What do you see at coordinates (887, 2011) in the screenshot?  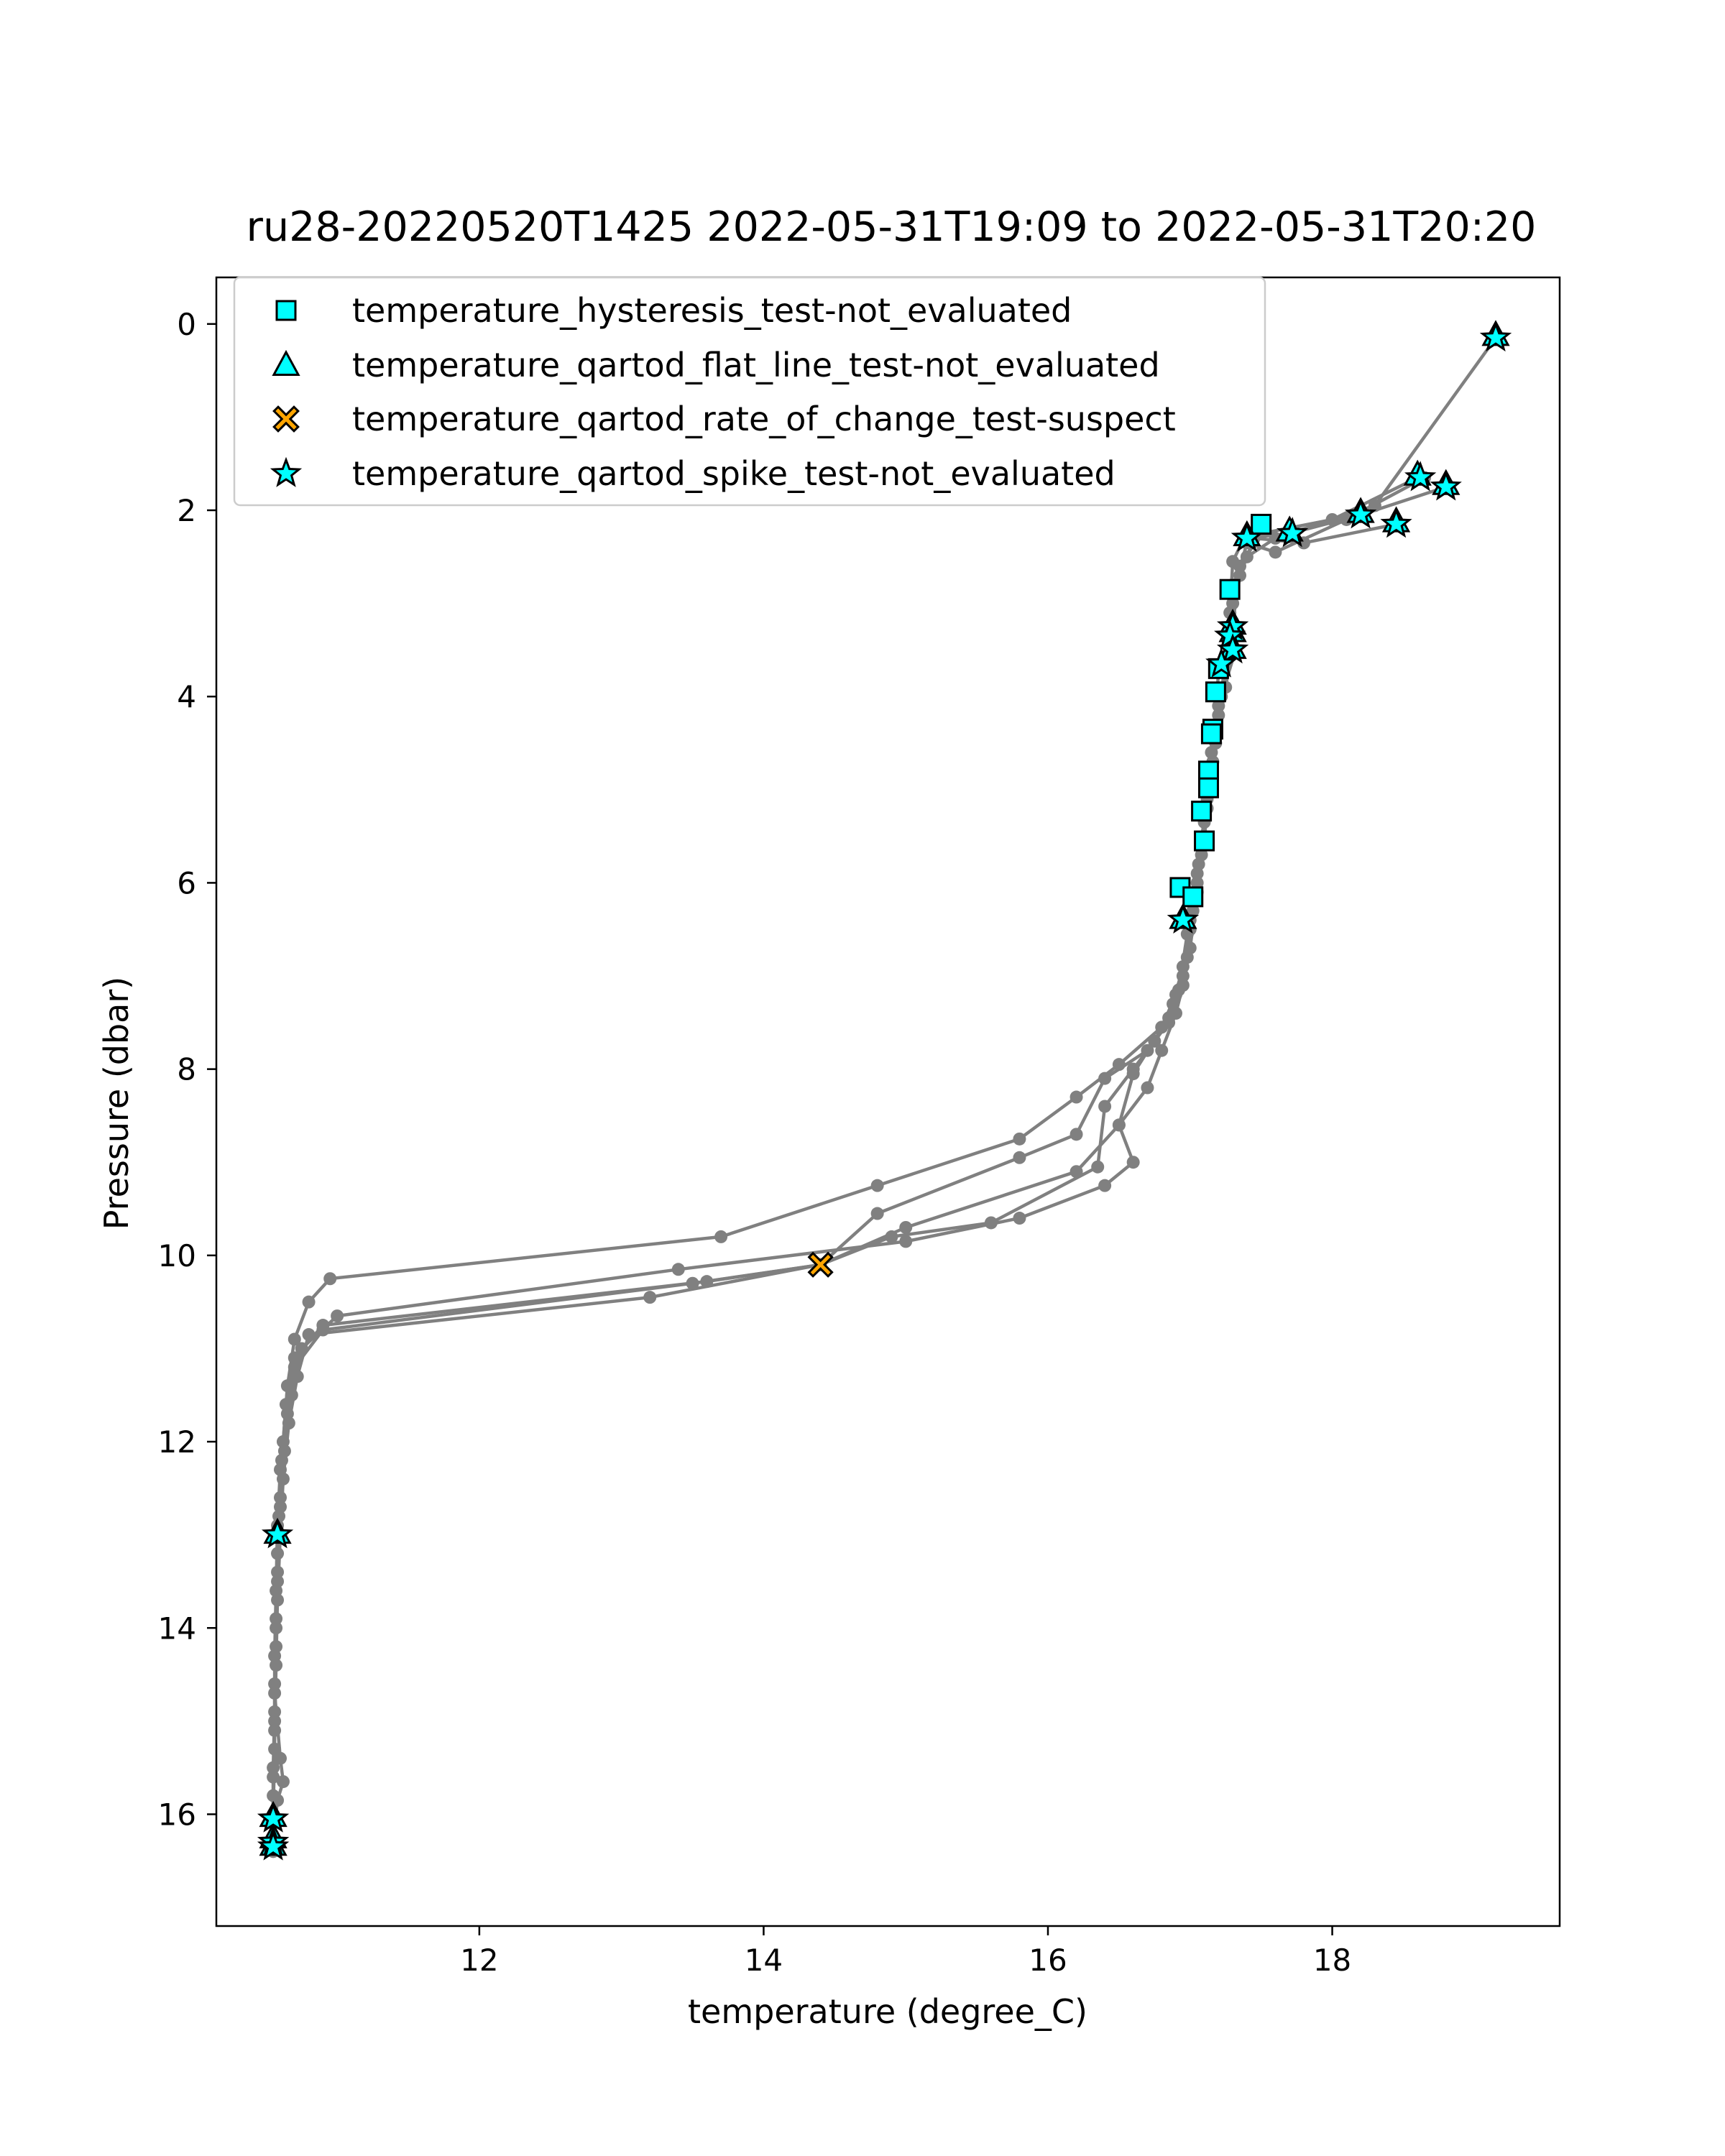 I see `x-axis-label: temperature (degree_C)` at bounding box center [887, 2011].